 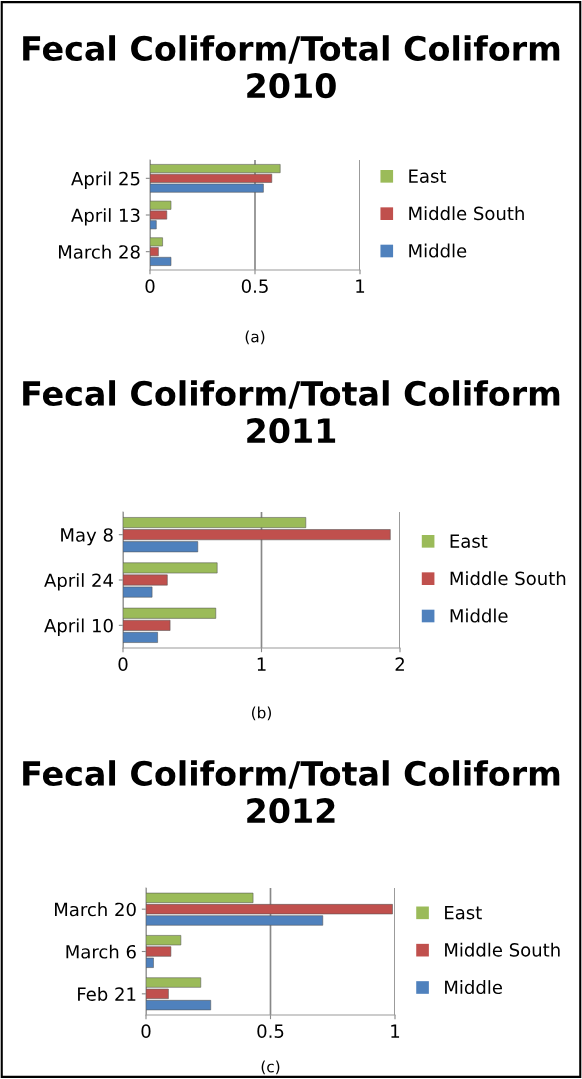 I want to click on chart-title: Fecal Coliform/Total Coliform 2012, so click(x=291, y=792).